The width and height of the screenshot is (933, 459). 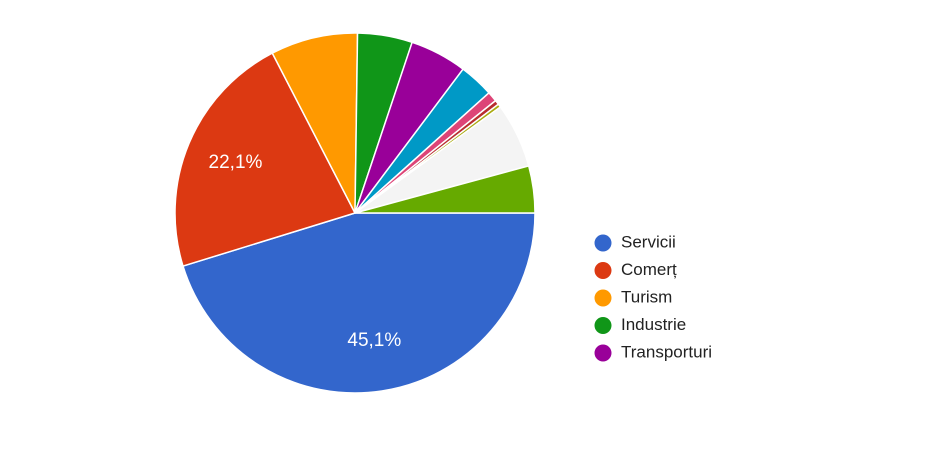 What do you see at coordinates (666, 351) in the screenshot?
I see `legend-label: Transporturi` at bounding box center [666, 351].